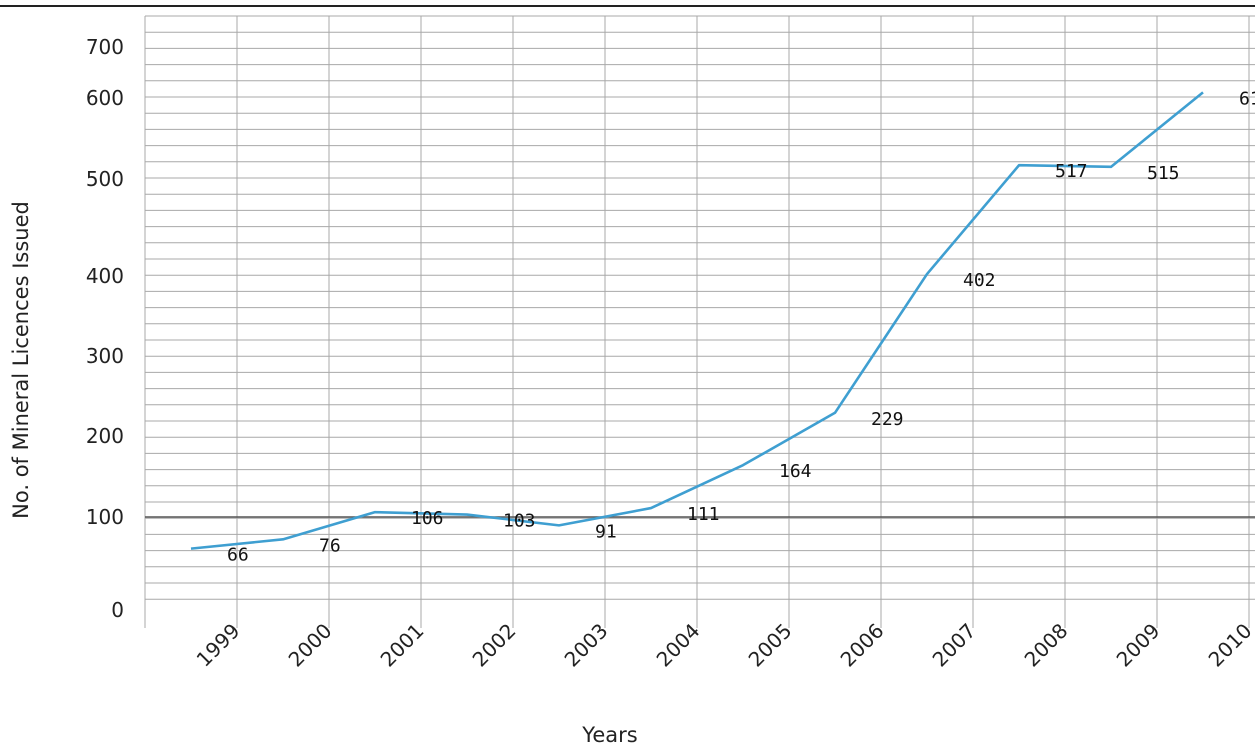  What do you see at coordinates (105, 47) in the screenshot?
I see `y-tick-label: 700` at bounding box center [105, 47].